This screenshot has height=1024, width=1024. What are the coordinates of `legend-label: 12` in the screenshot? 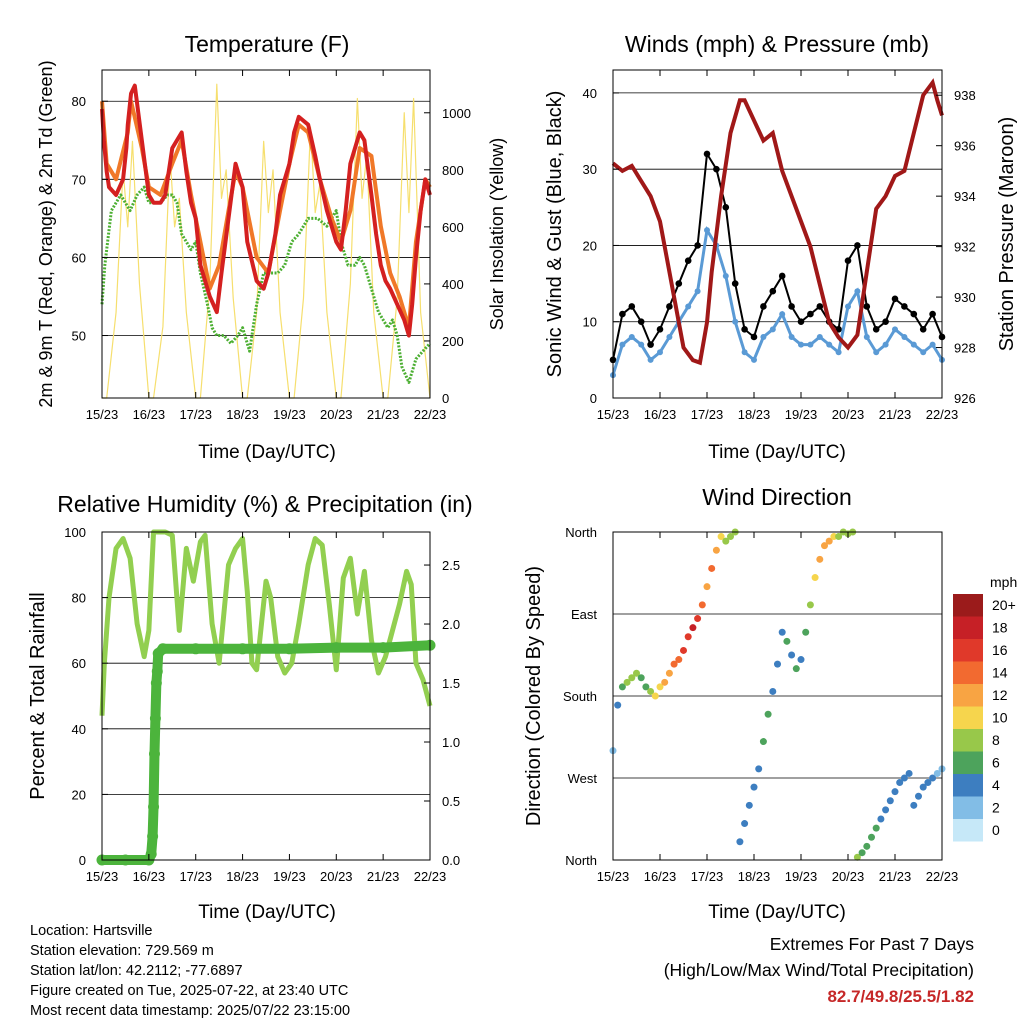 It's located at (1000, 695).